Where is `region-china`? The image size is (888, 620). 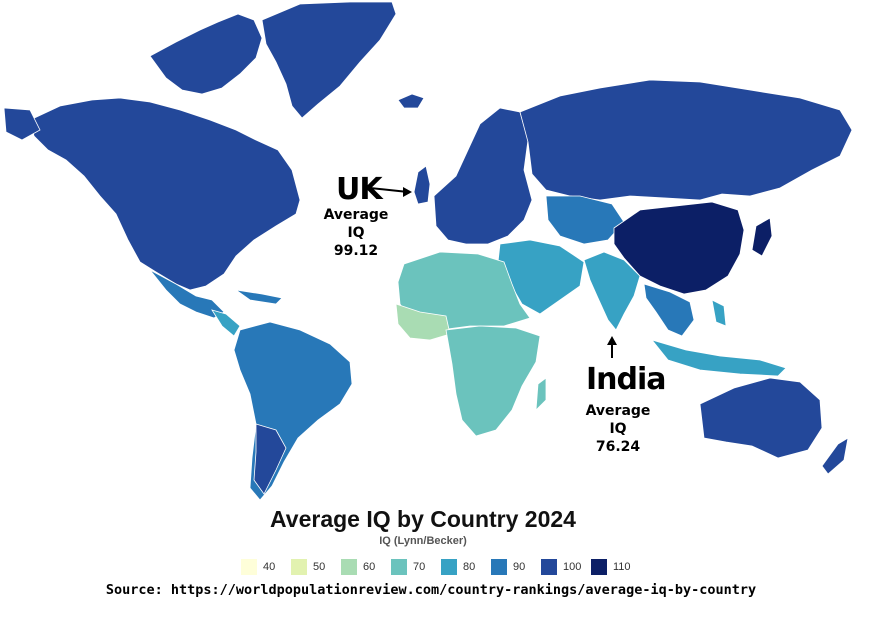
region-china is located at coordinates (679, 248).